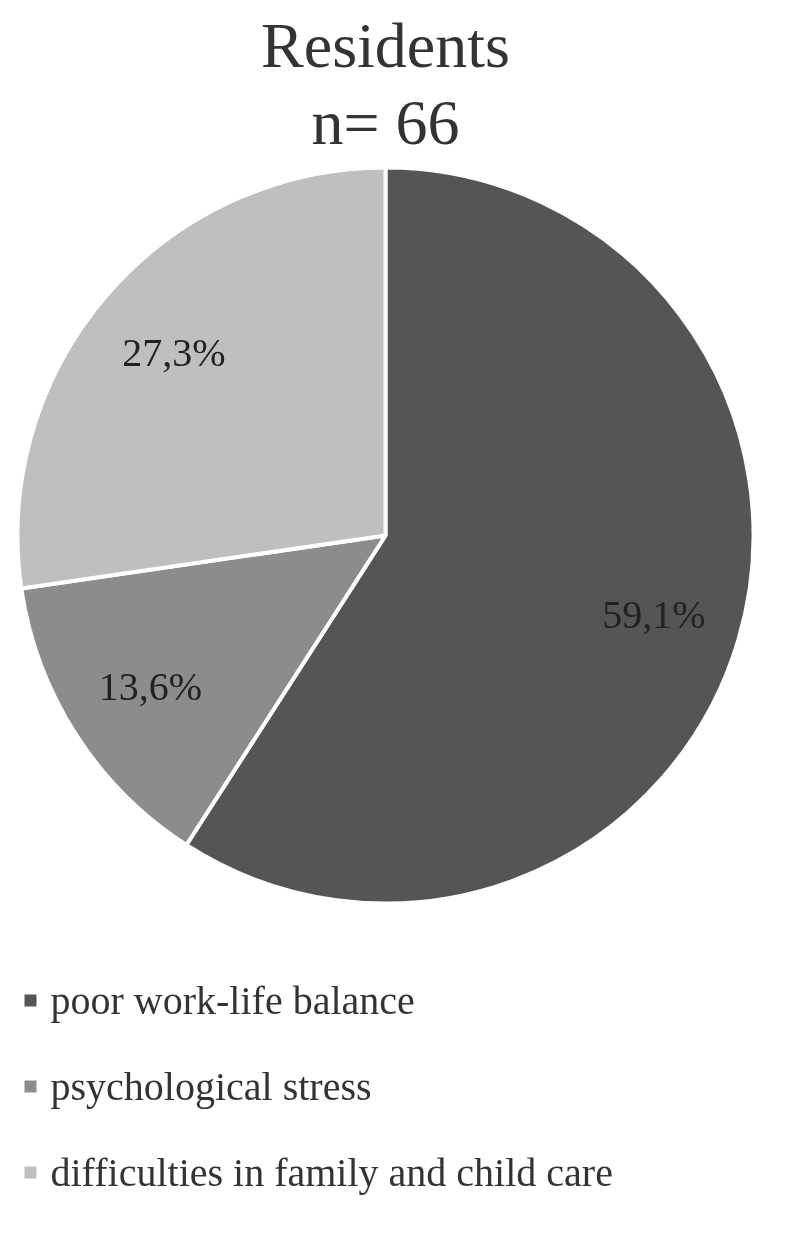 This screenshot has width=787, height=1249. What do you see at coordinates (211, 1086) in the screenshot?
I see `legend-label: psychological stress` at bounding box center [211, 1086].